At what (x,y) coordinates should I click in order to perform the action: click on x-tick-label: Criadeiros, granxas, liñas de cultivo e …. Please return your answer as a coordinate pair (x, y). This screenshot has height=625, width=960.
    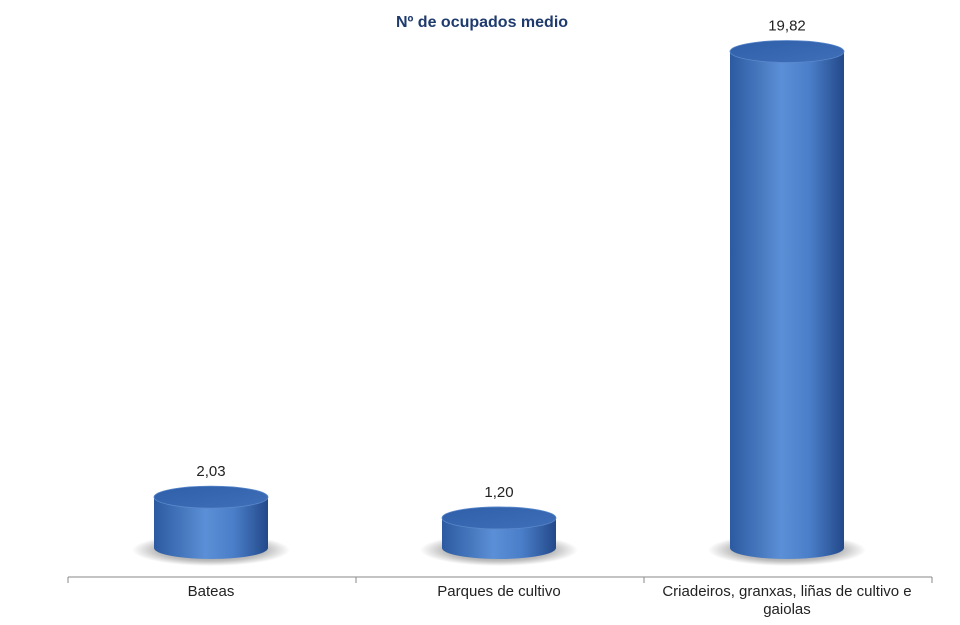
    Looking at the image, I should click on (787, 600).